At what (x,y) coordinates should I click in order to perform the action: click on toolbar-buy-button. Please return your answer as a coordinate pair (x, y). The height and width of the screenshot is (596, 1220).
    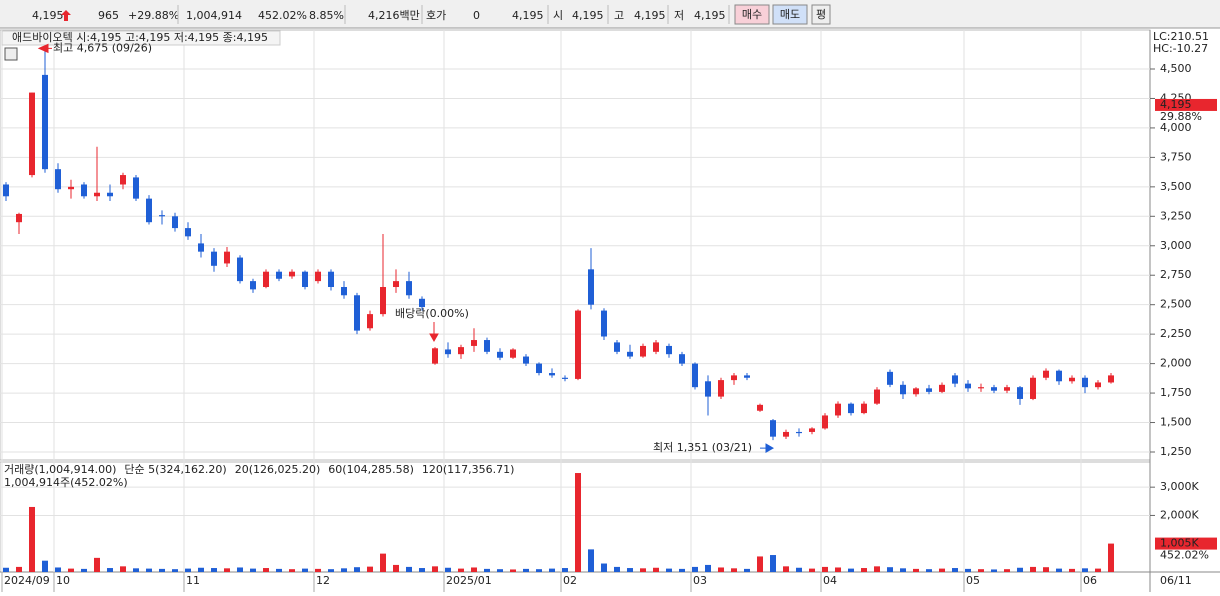
    Looking at the image, I should click on (752, 14).